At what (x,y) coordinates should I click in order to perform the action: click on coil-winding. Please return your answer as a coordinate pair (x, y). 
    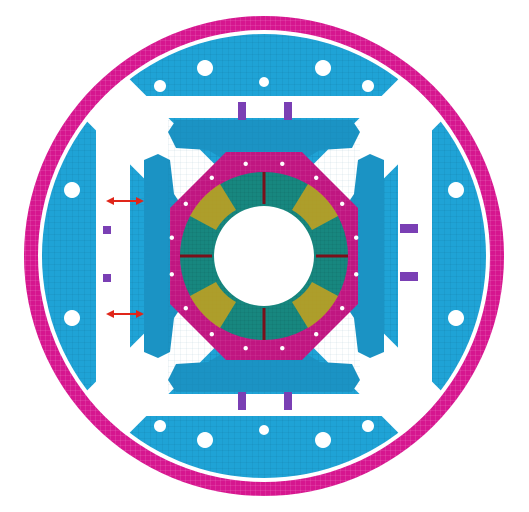
    Looking at the image, I should click on (264, 256).